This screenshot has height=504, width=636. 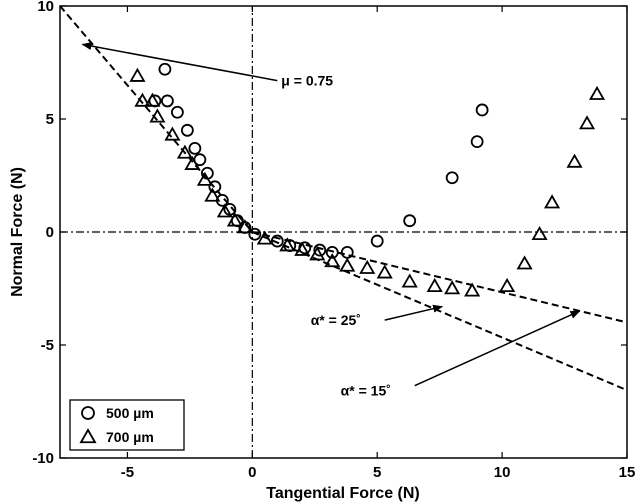 What do you see at coordinates (43, 458) in the screenshot?
I see `y-tick-label: -10` at bounding box center [43, 458].